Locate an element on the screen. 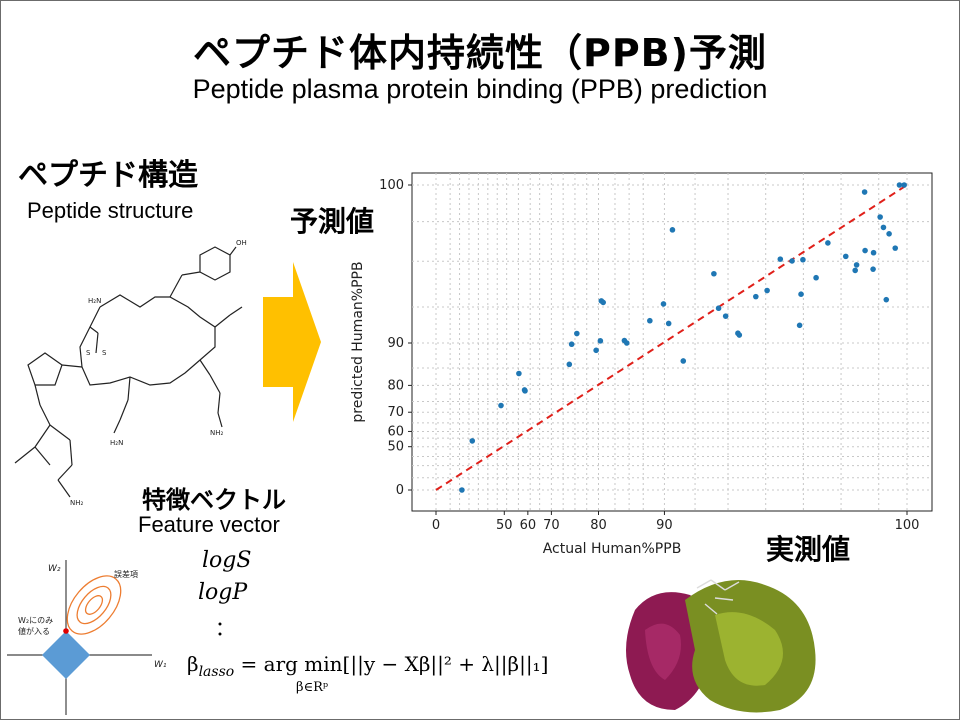 This screenshot has height=720, width=960. svg-text: OH is located at coordinates (241, 243).